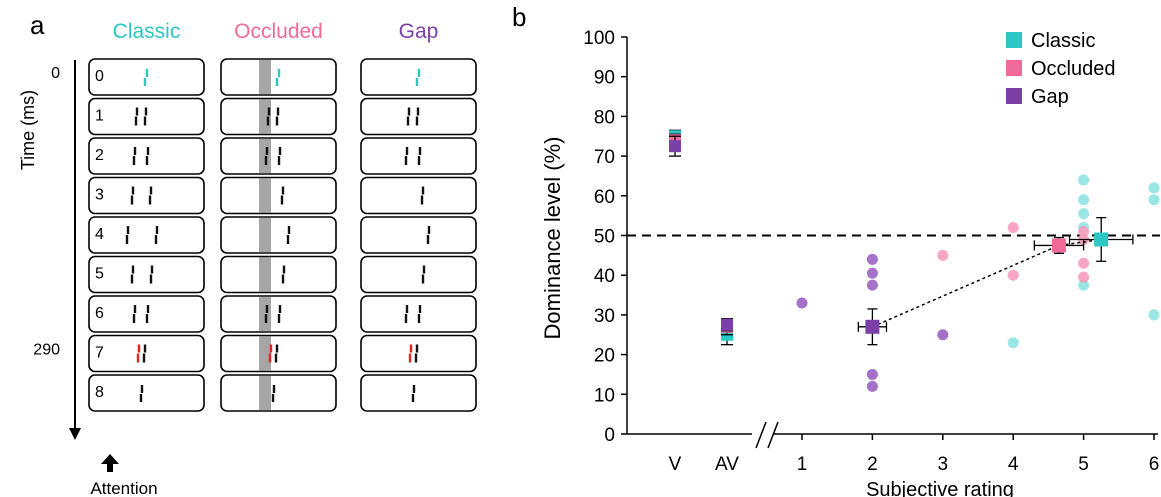 This screenshot has width=1161, height=497. Describe the element at coordinates (802, 464) in the screenshot. I see `x-tick-label: 1` at that location.